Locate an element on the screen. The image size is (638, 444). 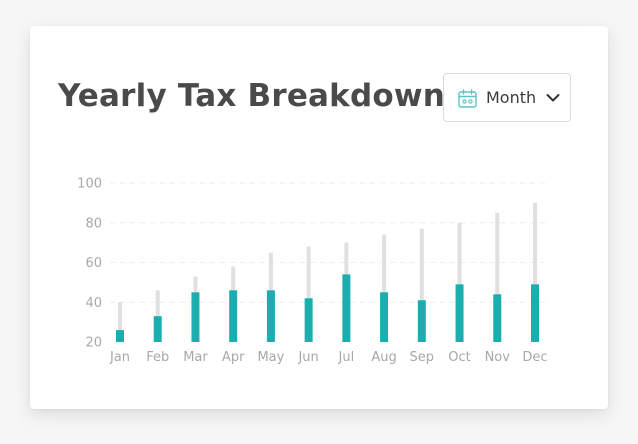
x-tick-label: Nov is located at coordinates (498, 357).